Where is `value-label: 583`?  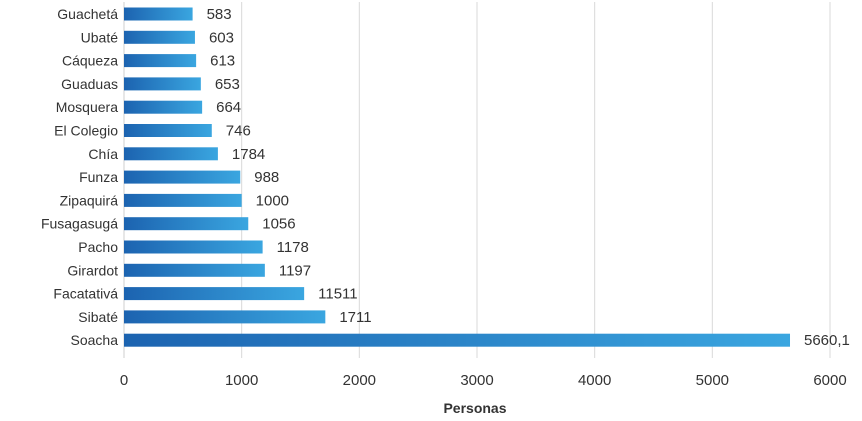 value-label: 583 is located at coordinates (219, 14).